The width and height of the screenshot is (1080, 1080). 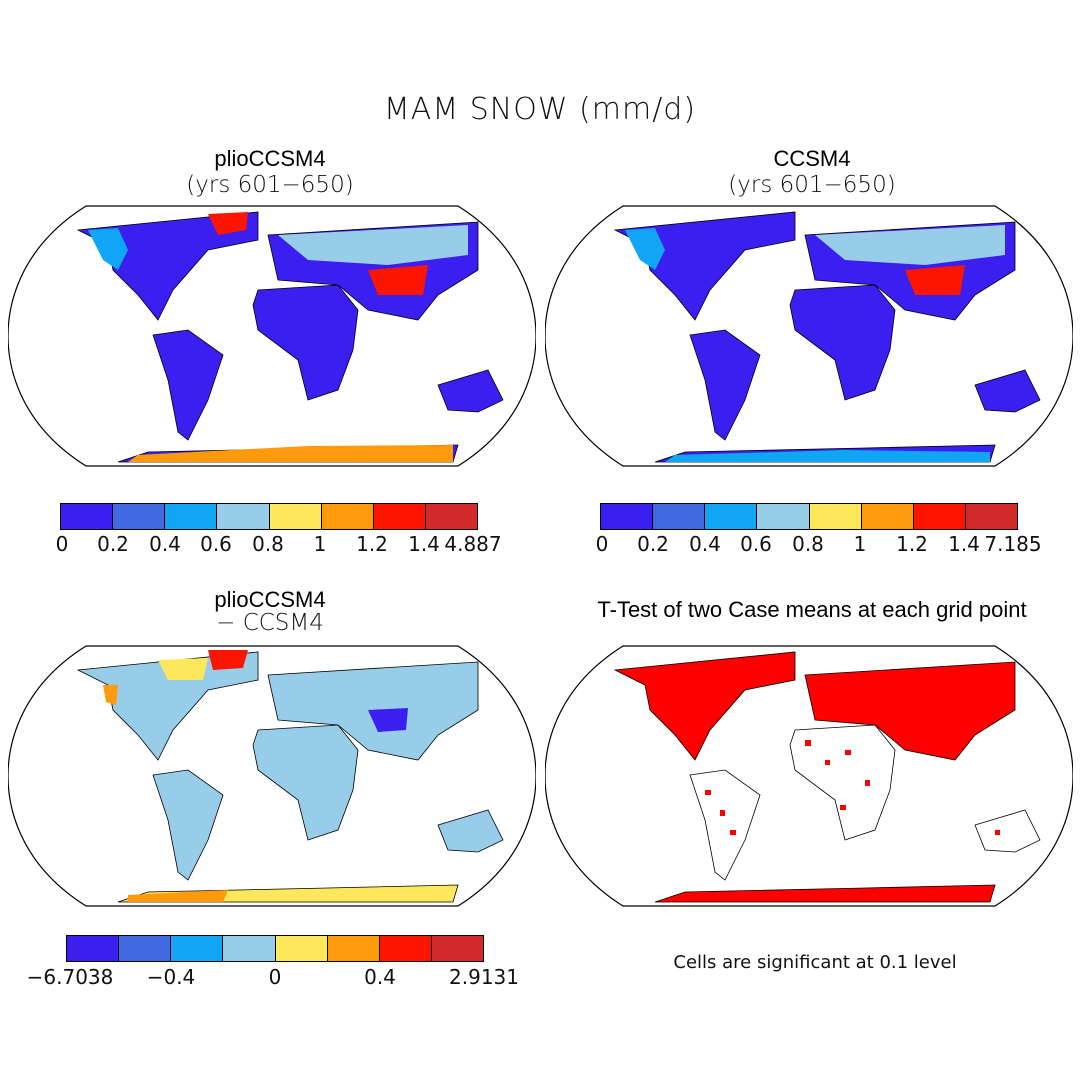 What do you see at coordinates (171, 977) in the screenshot?
I see `colorbar-3-tick: −0.4` at bounding box center [171, 977].